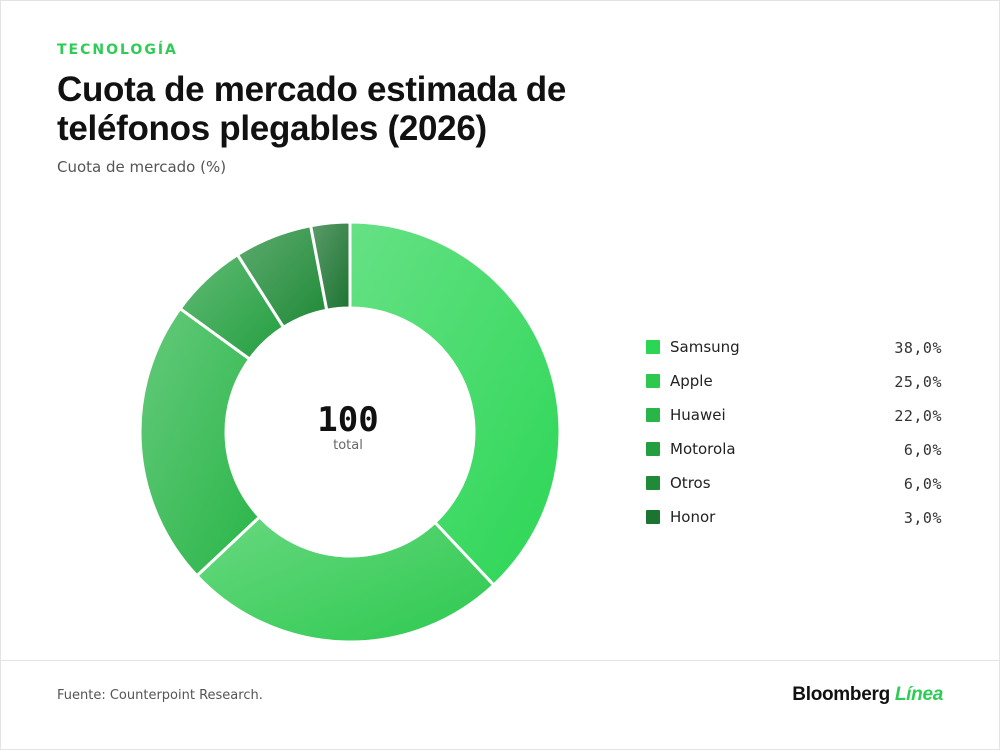  What do you see at coordinates (922, 450) in the screenshot?
I see `legend-value-motorola: 6,0%` at bounding box center [922, 450].